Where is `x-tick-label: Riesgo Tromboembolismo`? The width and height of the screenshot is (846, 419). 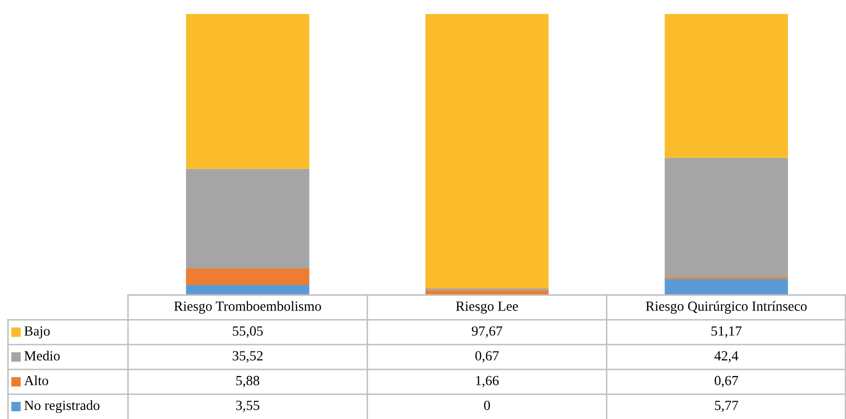 x-tick-label: Riesgo Tromboembolismo is located at coordinates (248, 307).